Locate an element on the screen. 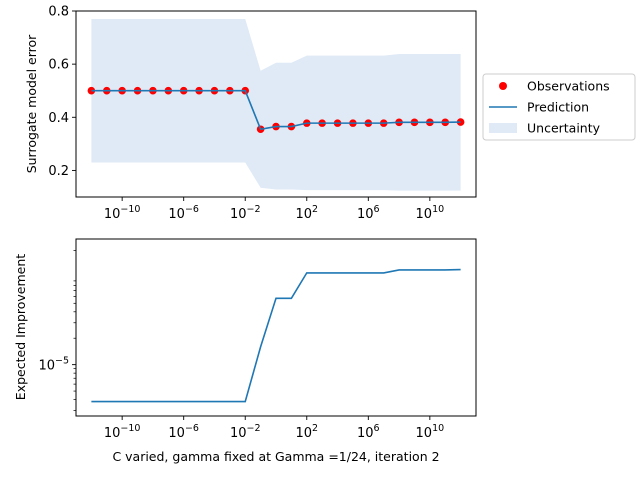 The height and width of the screenshot is (480, 640). top-x-tick-label: 10¹⁰ is located at coordinates (430, 213).